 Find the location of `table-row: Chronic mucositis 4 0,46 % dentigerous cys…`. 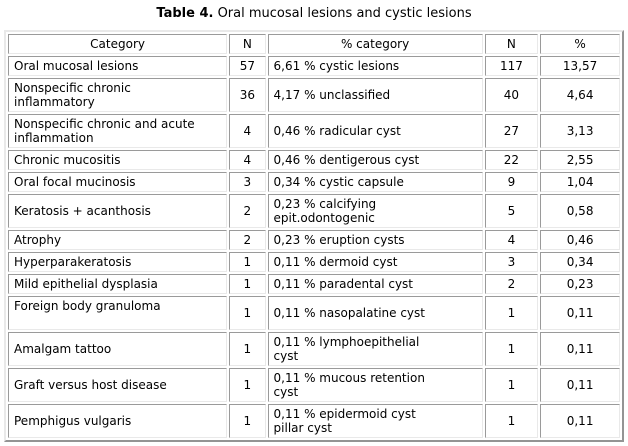

table-row: Chronic mucositis 4 0,46 % dentigerous cys… is located at coordinates (314, 160).